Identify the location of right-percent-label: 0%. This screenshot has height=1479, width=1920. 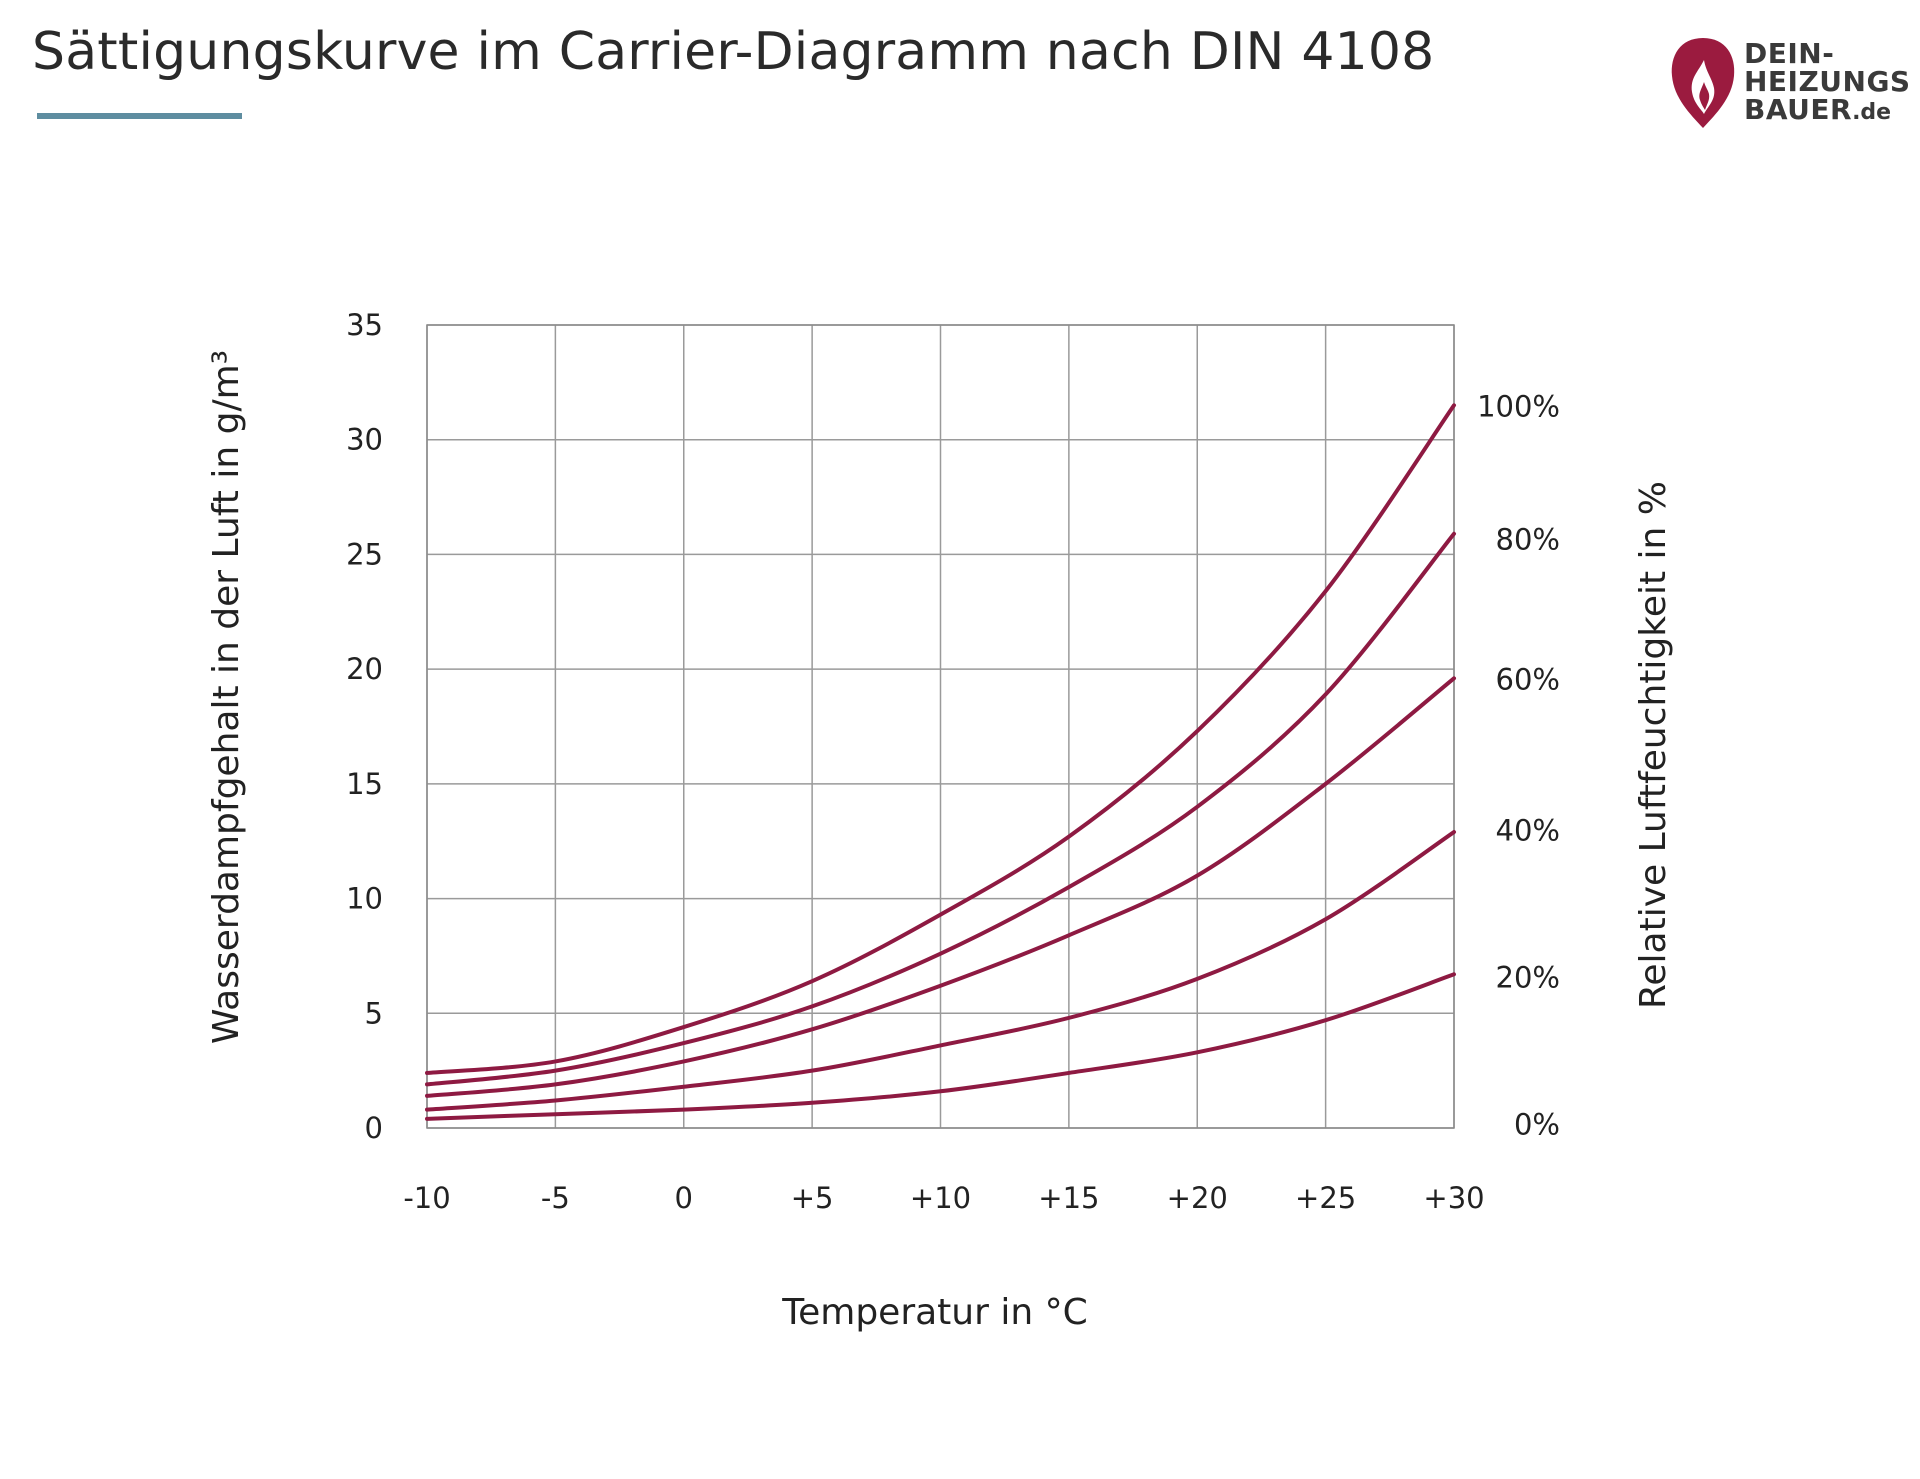
(1537, 1124).